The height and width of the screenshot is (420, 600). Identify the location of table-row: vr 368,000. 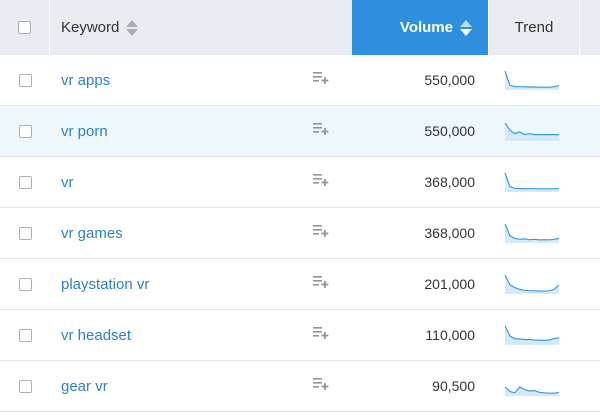
(300, 182).